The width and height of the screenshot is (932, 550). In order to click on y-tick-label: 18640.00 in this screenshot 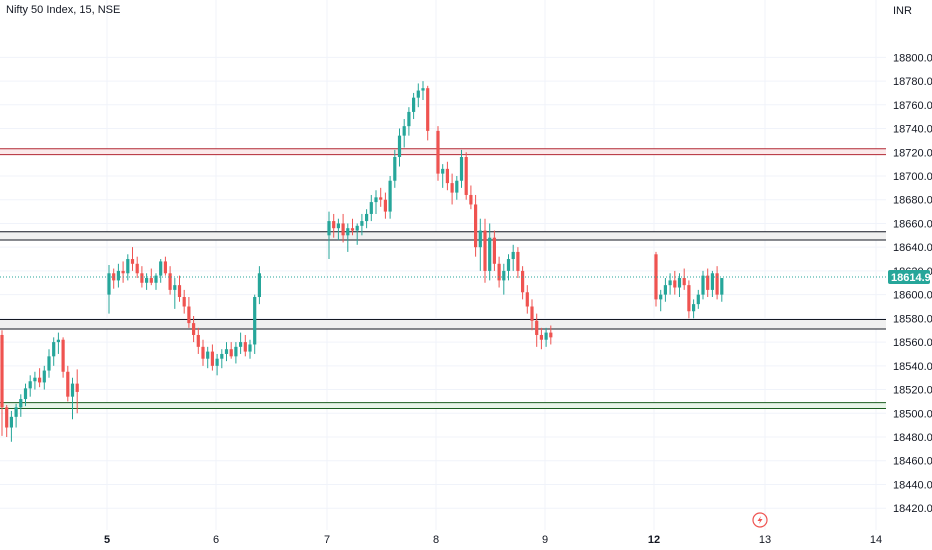, I will do `click(912, 248)`.